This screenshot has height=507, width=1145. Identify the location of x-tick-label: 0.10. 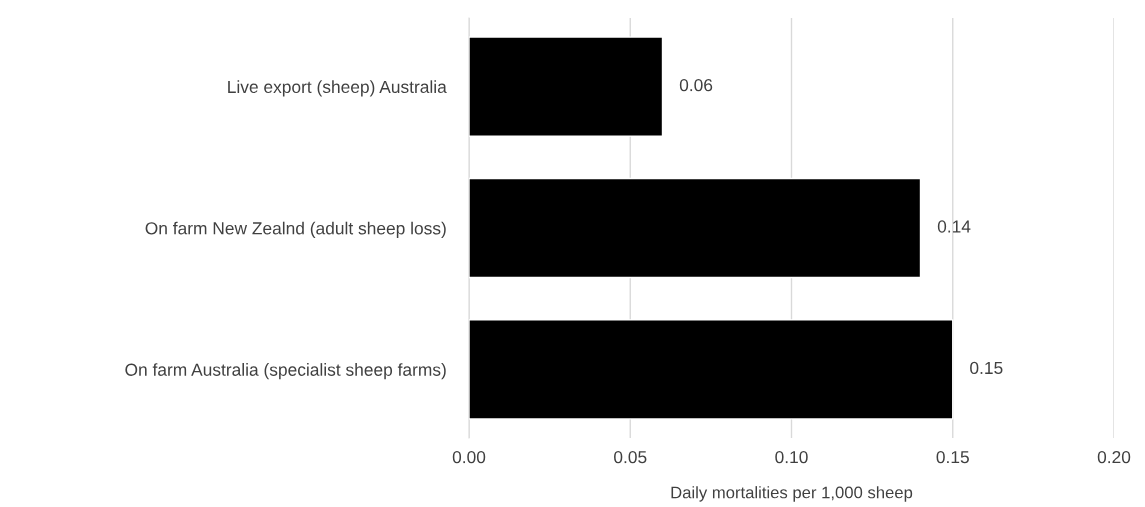
(791, 457).